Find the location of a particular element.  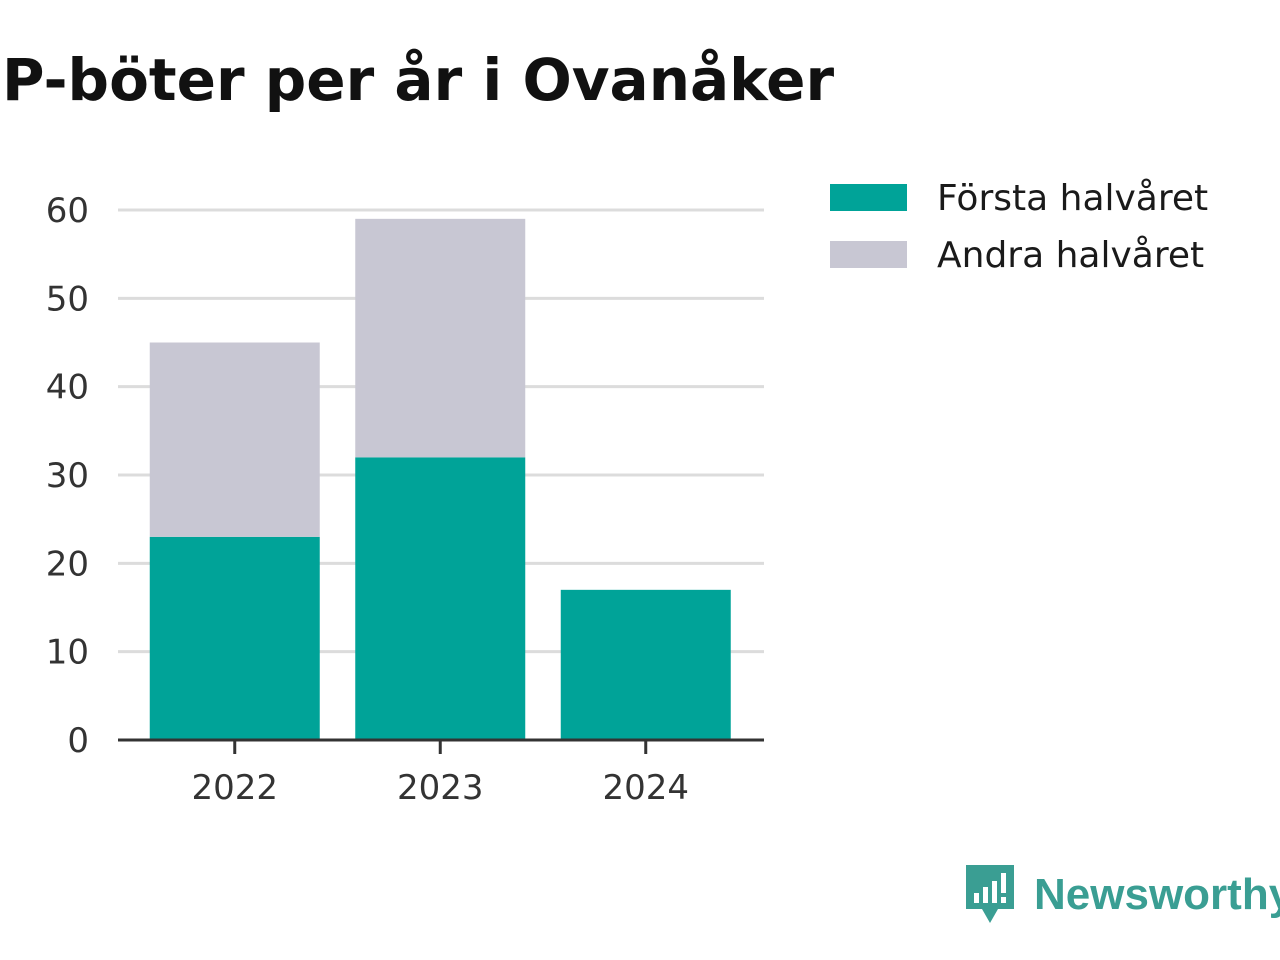

bar-2022-second-half is located at coordinates (234, 439).